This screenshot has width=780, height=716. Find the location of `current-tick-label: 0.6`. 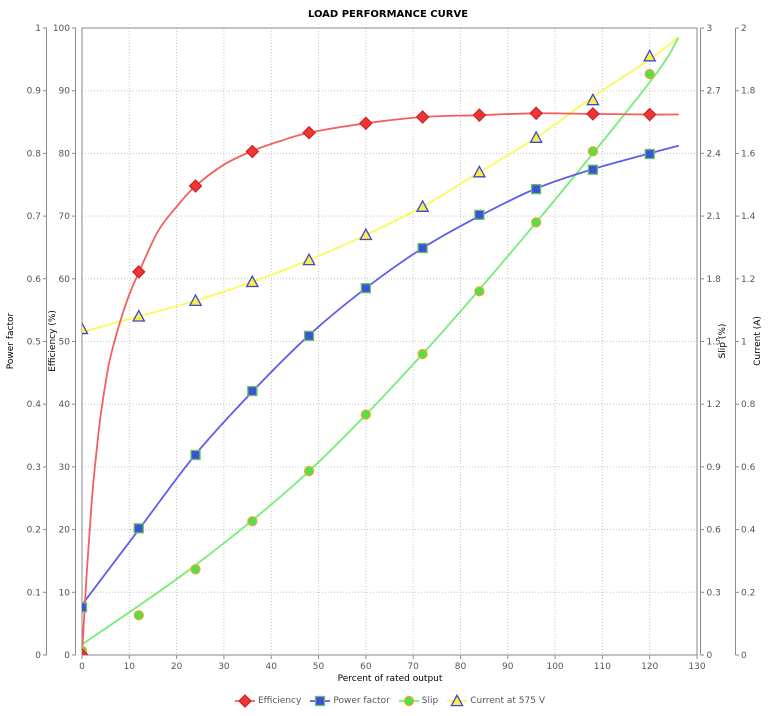

current-tick-label: 0.6 is located at coordinates (748, 468).